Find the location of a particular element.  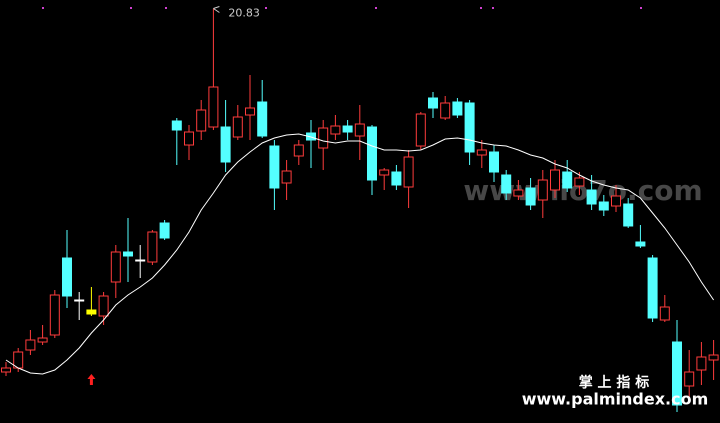

top-markers is located at coordinates (342, 8).